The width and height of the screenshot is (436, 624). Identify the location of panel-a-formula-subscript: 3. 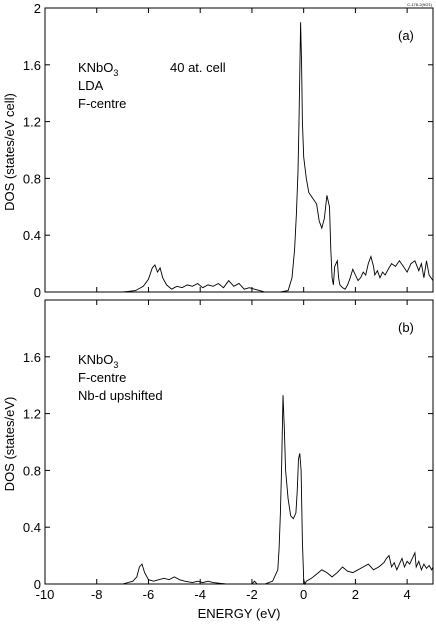
(115, 73).